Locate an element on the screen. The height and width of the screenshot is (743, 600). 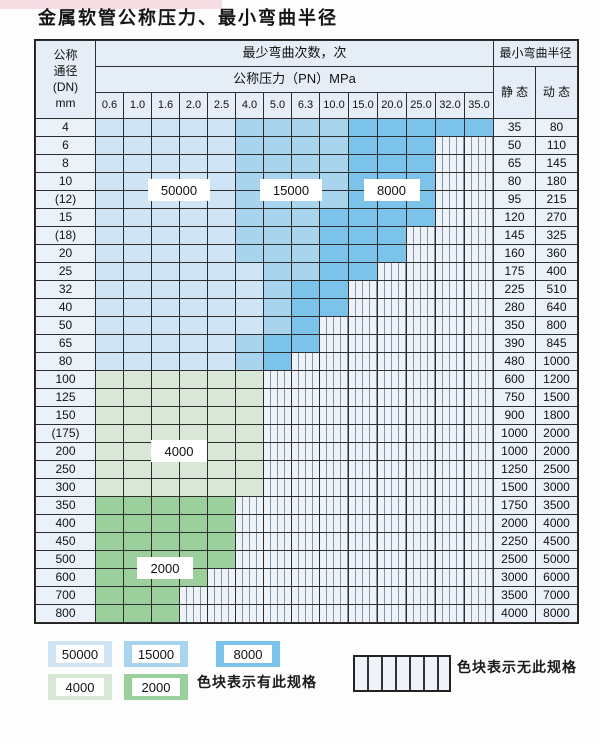
dn-header: 公称 通径 (DN) mm is located at coordinates (65, 79).